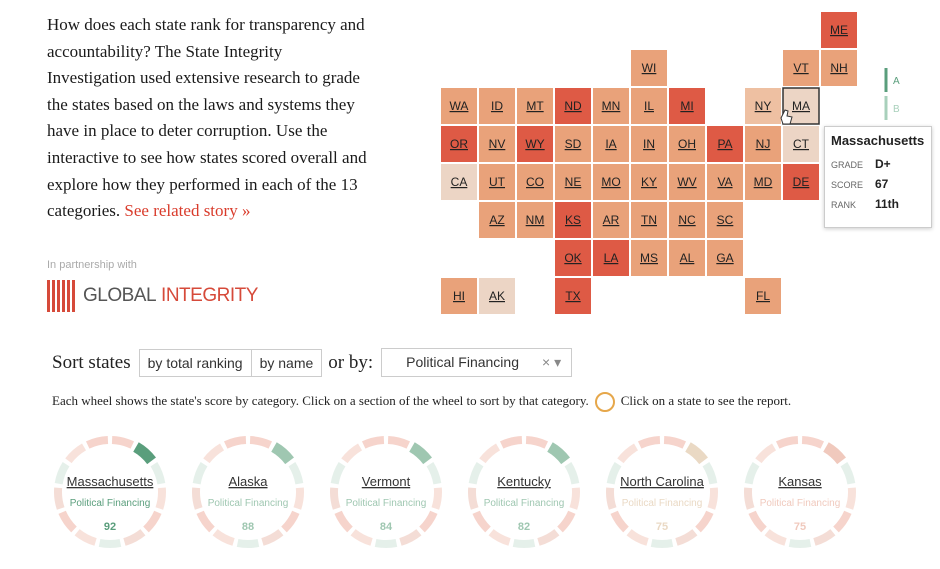 The width and height of the screenshot is (940, 569). I want to click on state-tile: IN, so click(649, 144).